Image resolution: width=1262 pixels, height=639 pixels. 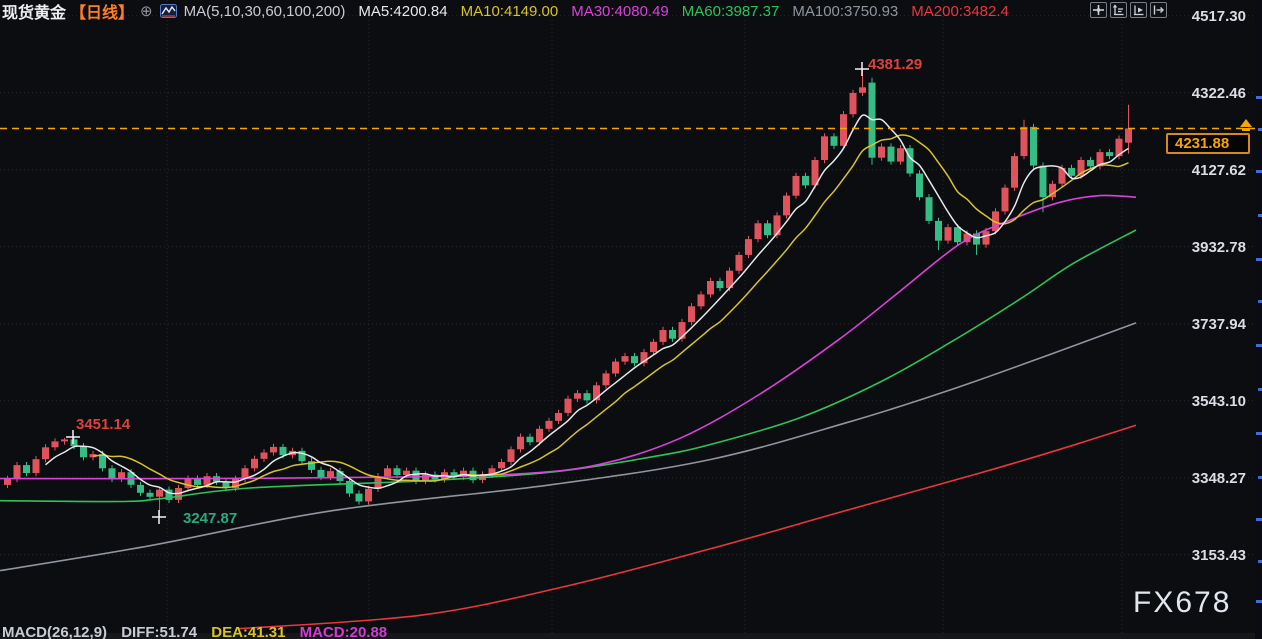 What do you see at coordinates (1182, 602) in the screenshot?
I see `watermark: FX678` at bounding box center [1182, 602].